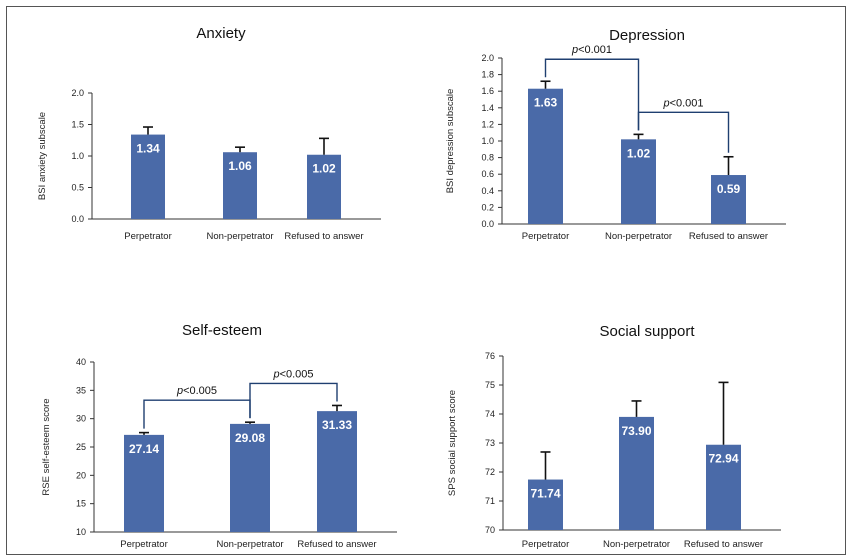  I want to click on depression-y-tick-label: 1.0, so click(487, 141).